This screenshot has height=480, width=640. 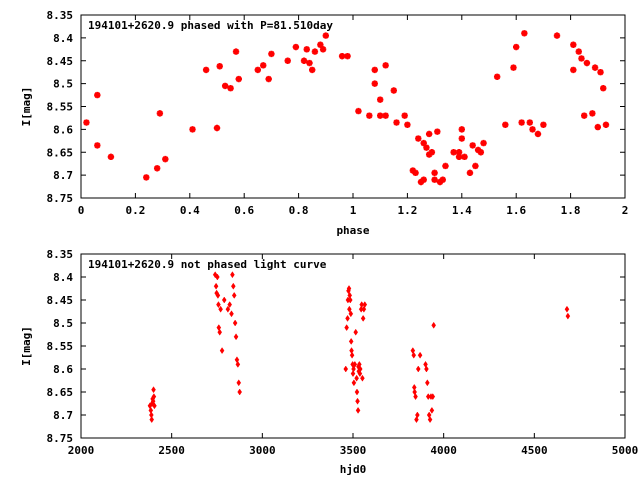 I want to click on unphased-x-tick-label: 5000, so click(x=625, y=450).